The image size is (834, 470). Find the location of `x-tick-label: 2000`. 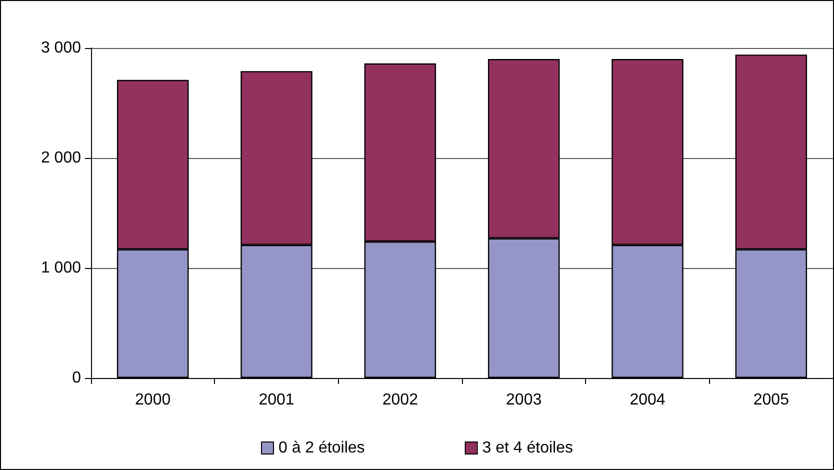

x-tick-label: 2000 is located at coordinates (153, 400).